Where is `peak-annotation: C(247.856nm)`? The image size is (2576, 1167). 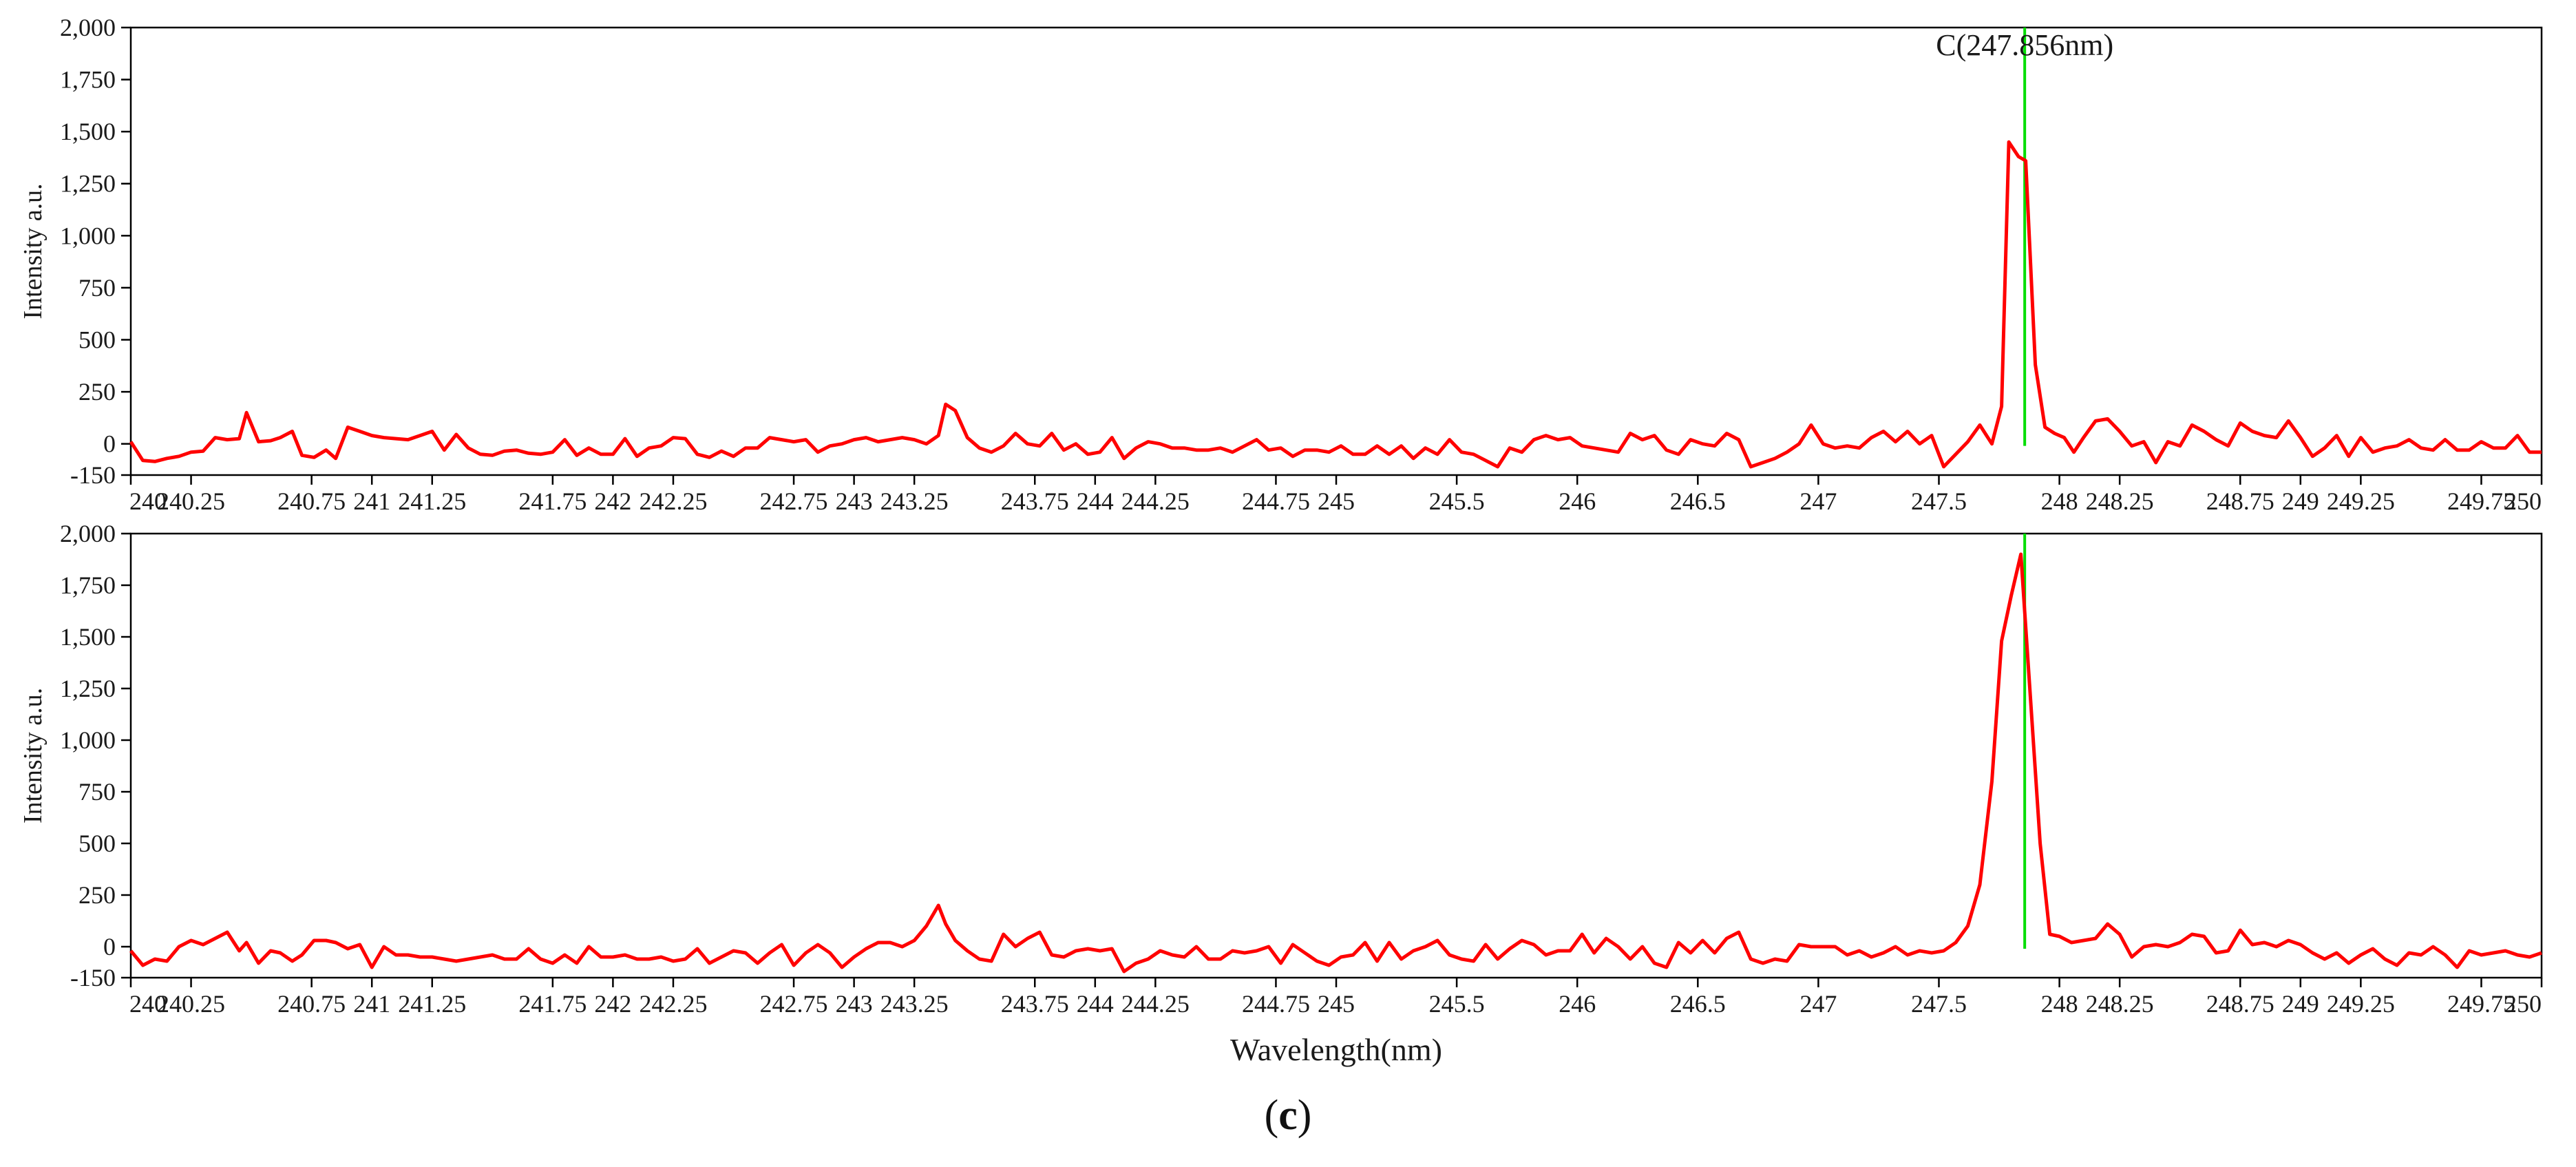
peak-annotation: C(247.856nm) is located at coordinates (2025, 45).